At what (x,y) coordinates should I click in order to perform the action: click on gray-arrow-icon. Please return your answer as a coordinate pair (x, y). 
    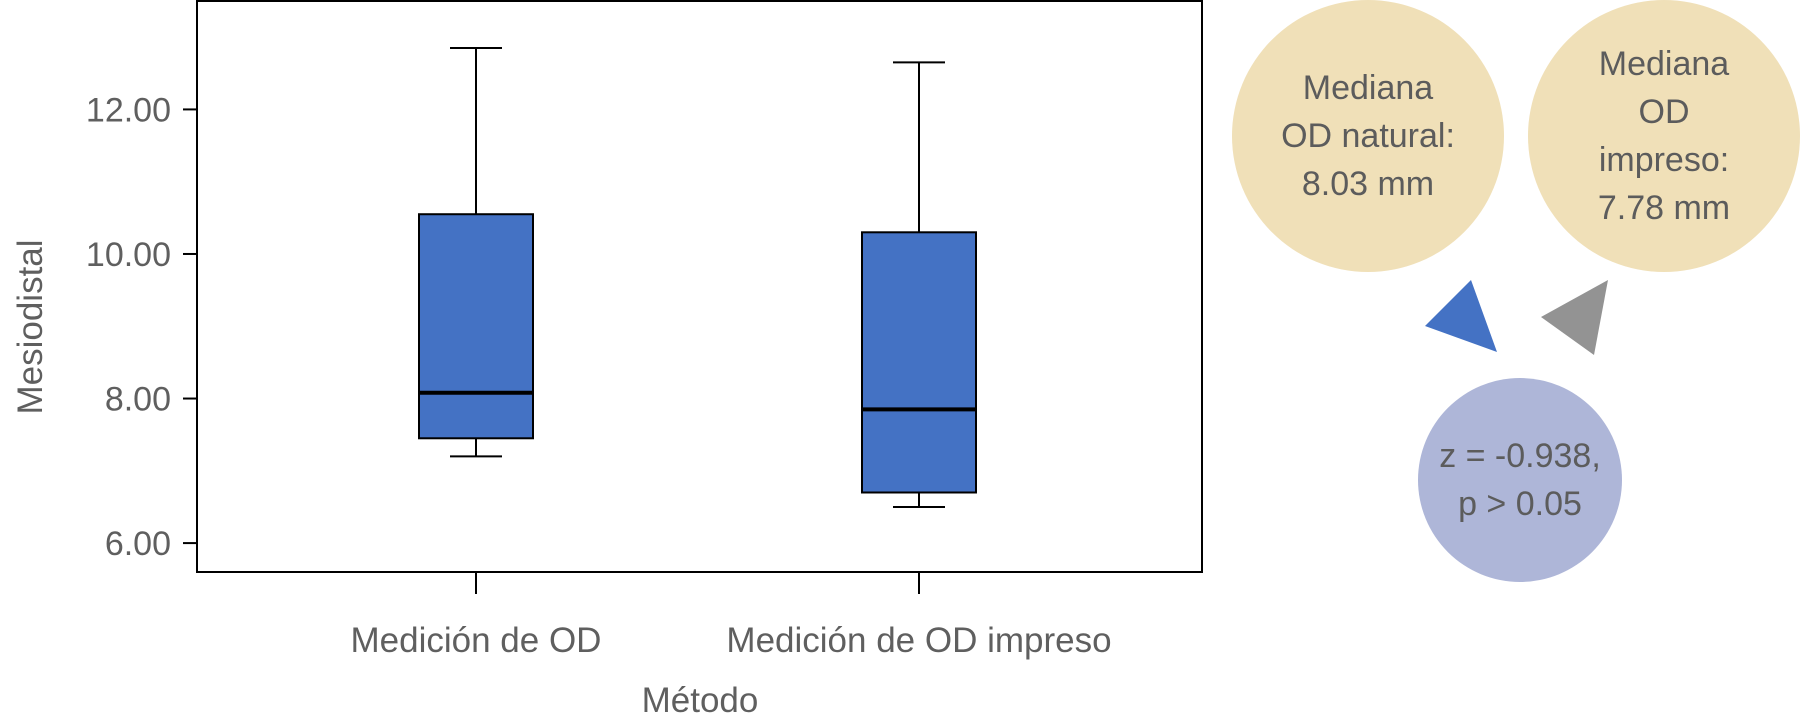
    Looking at the image, I should click on (1574, 317).